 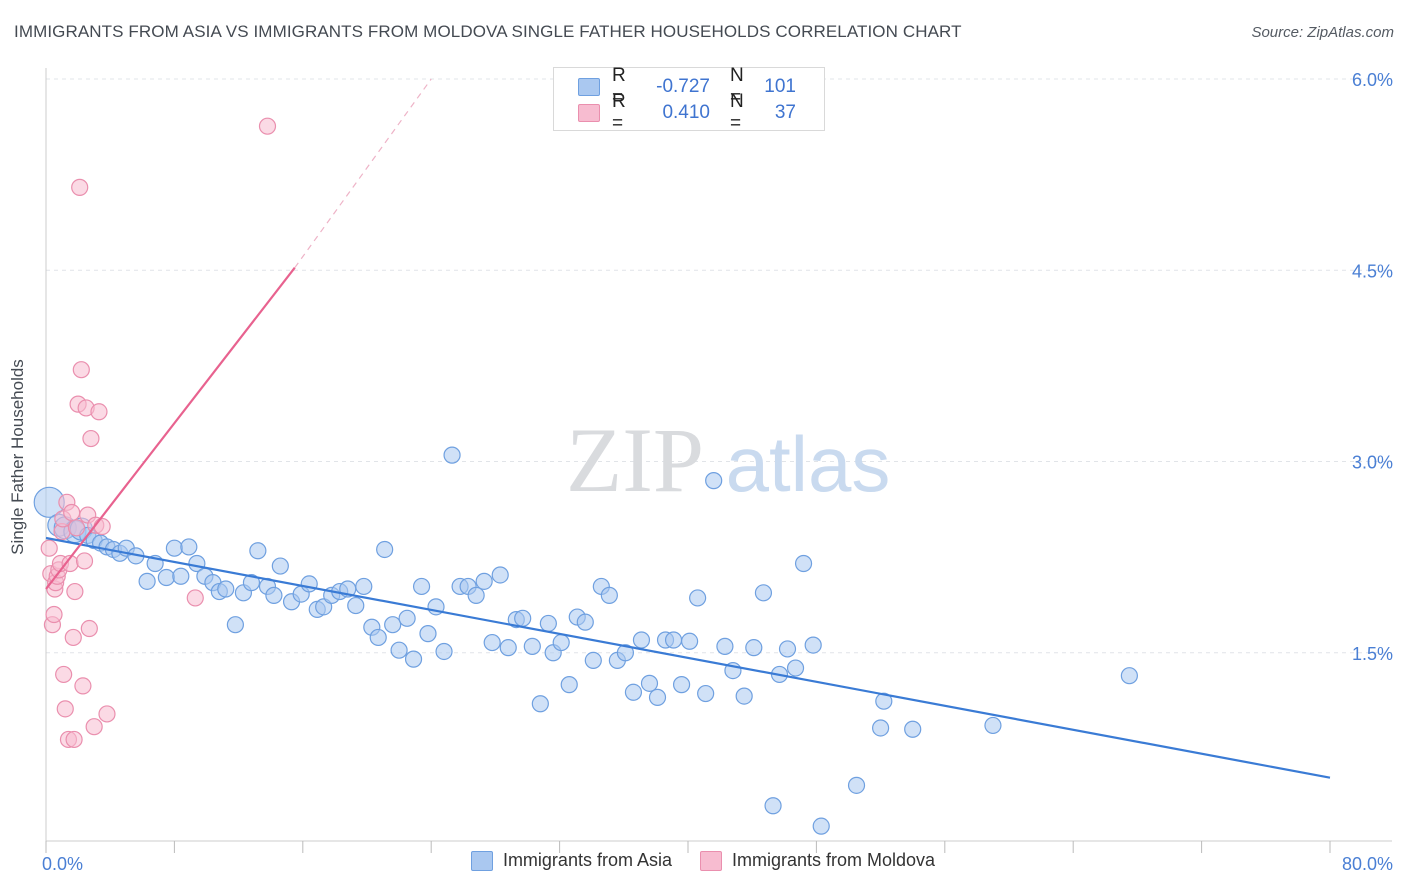 I want to click on correlation-legend: R = -0.727 N = 101 R = 0.410 N = 37, so click(x=689, y=99).